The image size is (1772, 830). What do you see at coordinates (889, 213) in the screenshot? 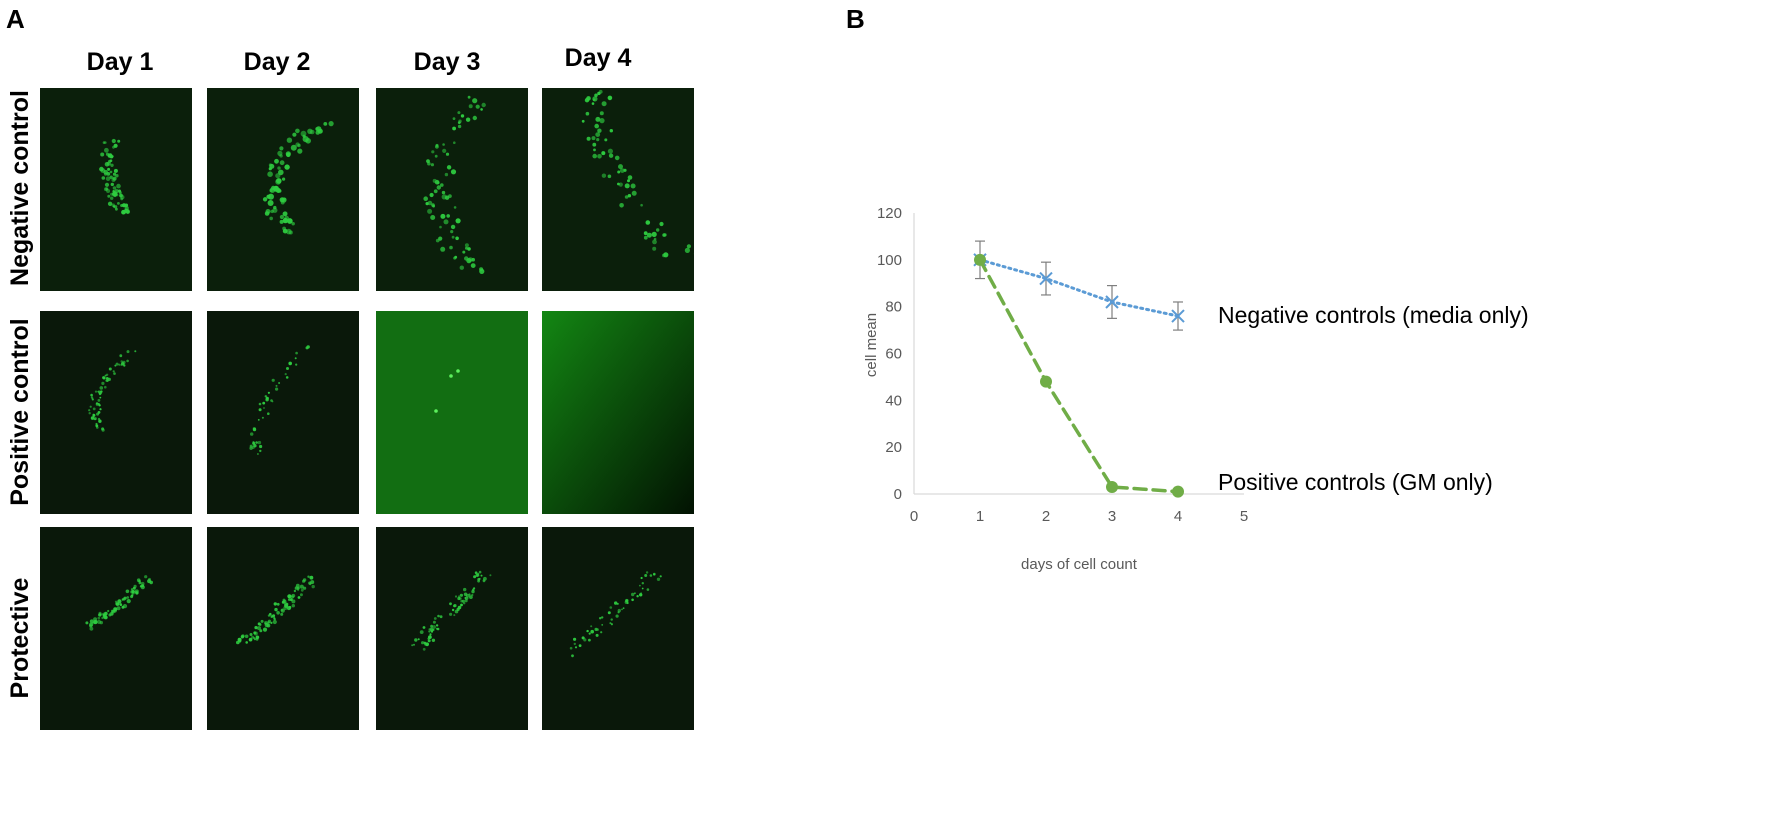
I see `y-tick-label: 120` at bounding box center [889, 213].